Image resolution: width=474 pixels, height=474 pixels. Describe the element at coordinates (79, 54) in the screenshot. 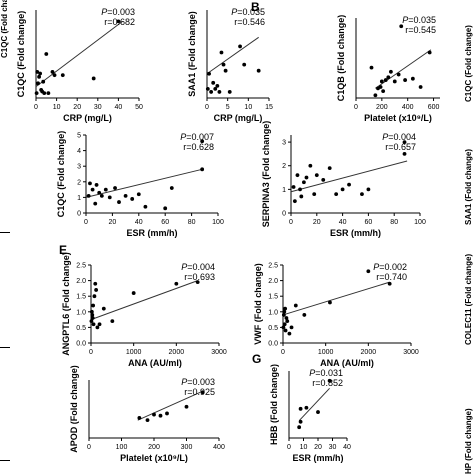

I see `regression-line` at that location.